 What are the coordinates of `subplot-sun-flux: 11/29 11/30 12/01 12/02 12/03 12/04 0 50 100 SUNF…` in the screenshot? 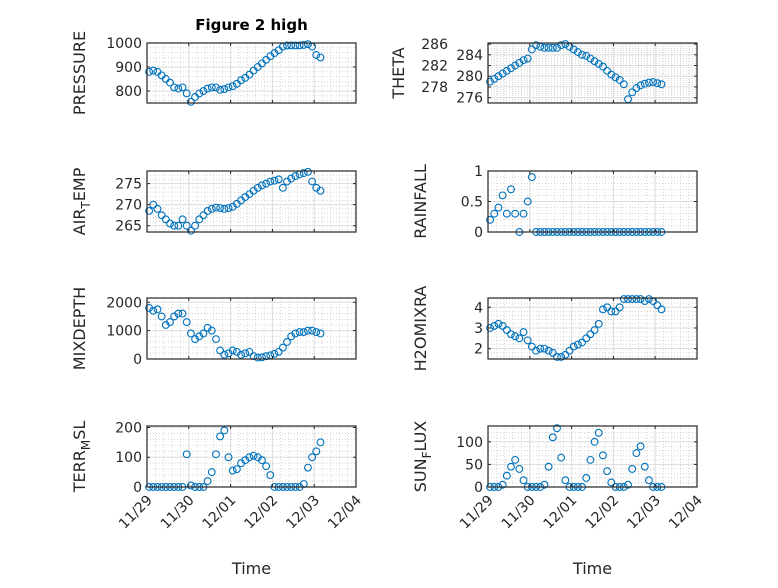 It's located at (558, 499).